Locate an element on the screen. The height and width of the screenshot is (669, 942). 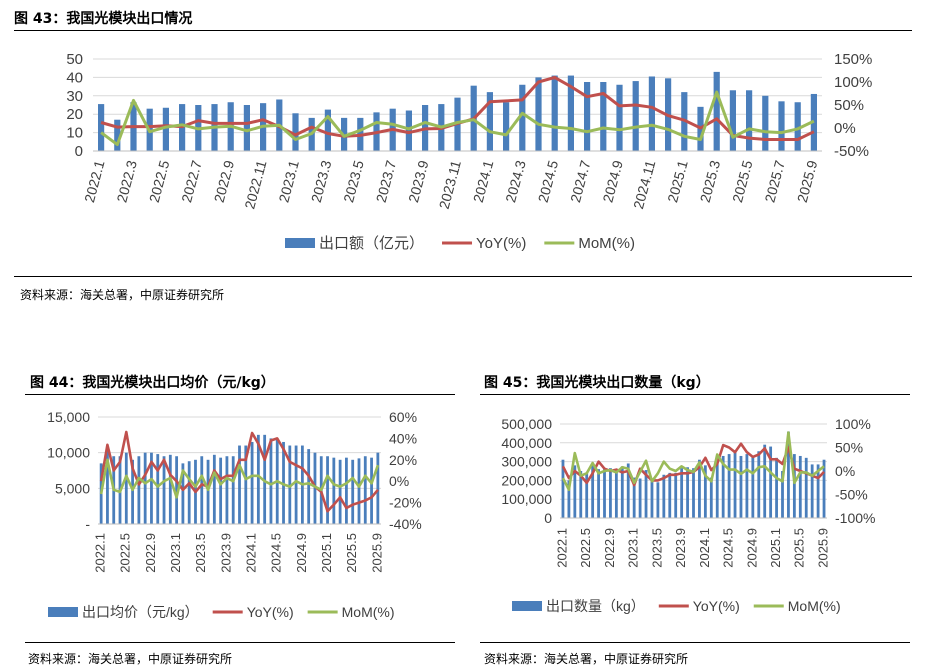
y-left-tick-label: 40 is located at coordinates (74, 77).